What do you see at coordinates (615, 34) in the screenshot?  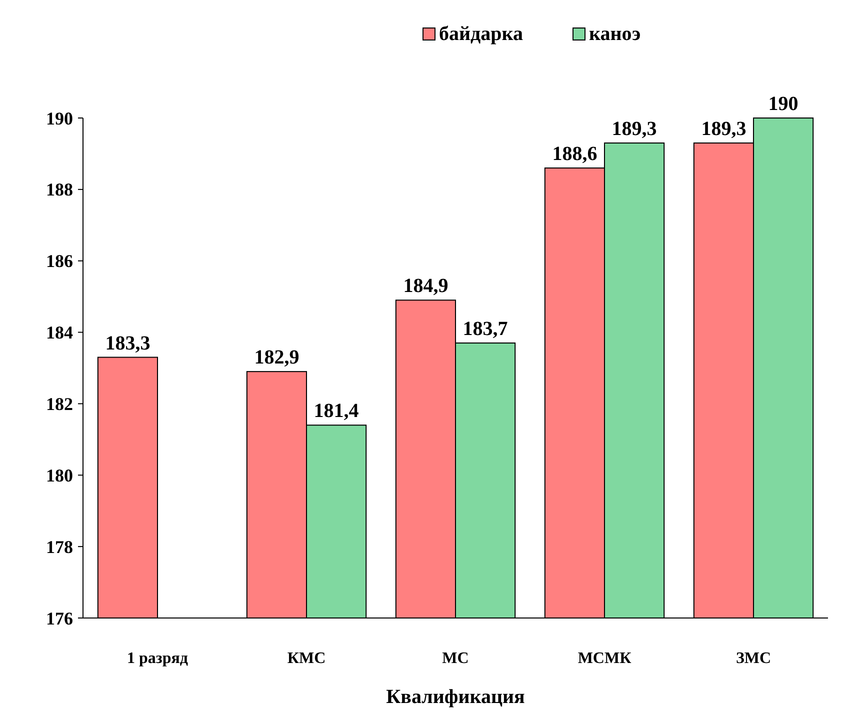 I see `legend-label: каноэ` at bounding box center [615, 34].